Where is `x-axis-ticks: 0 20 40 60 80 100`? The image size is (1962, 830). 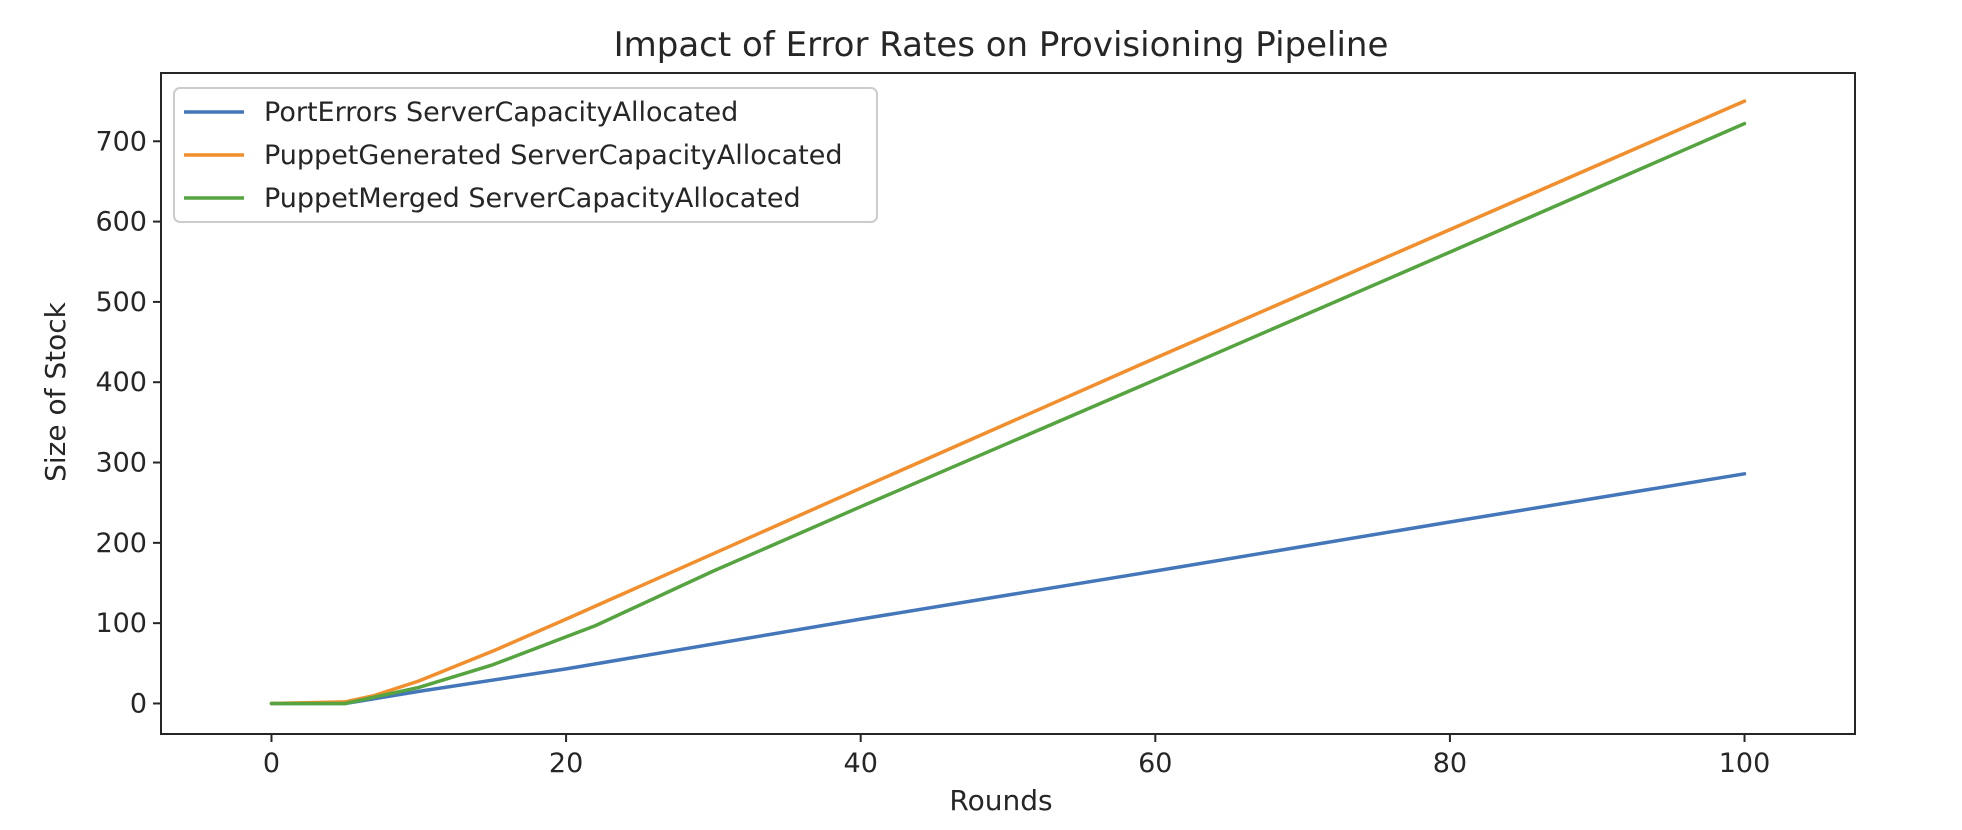
x-axis-ticks: 0 20 40 60 80 100 is located at coordinates (1016, 756).